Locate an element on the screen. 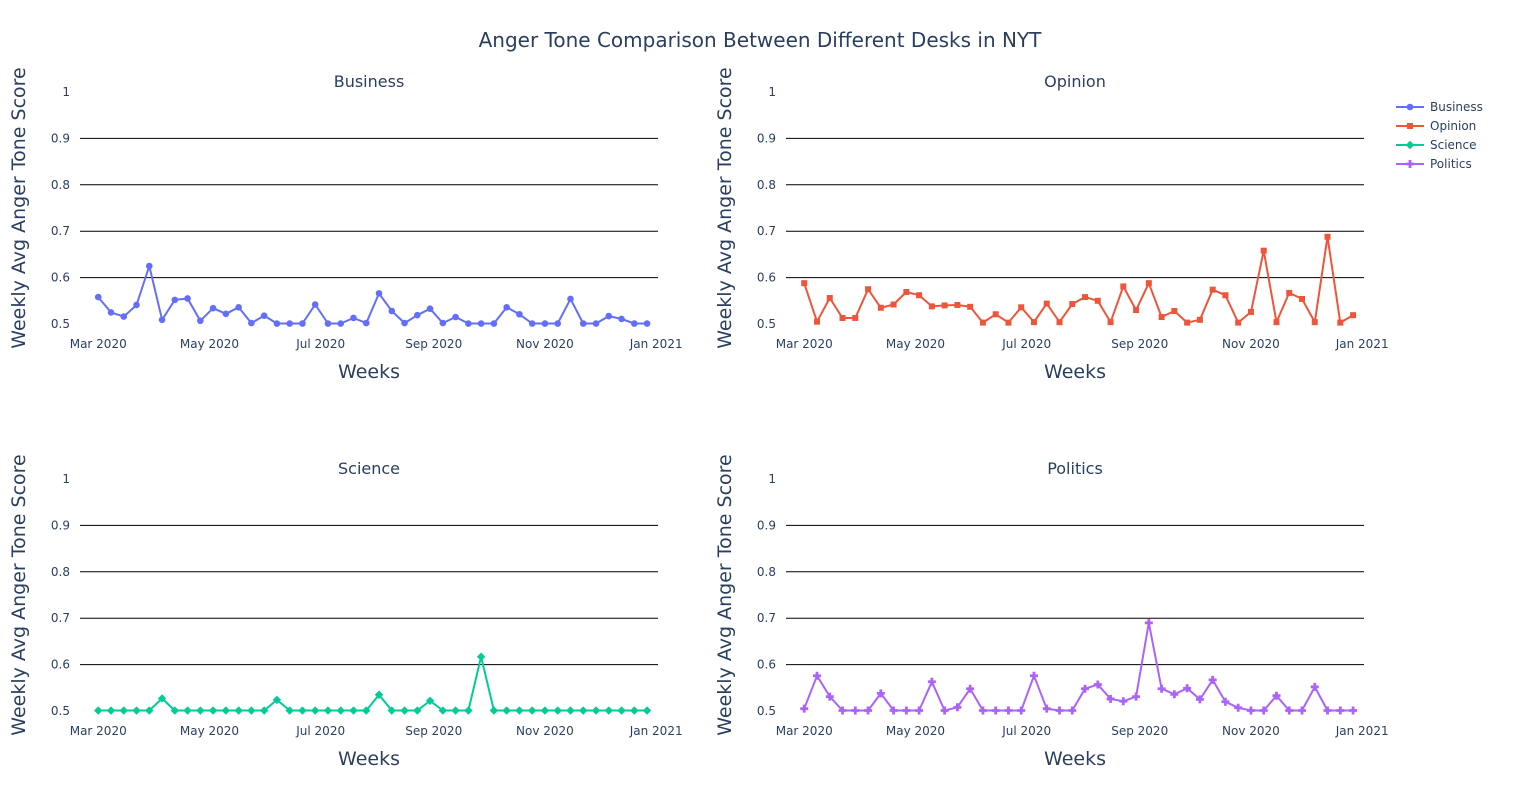  legend-item-business: Business is located at coordinates (1439, 107).